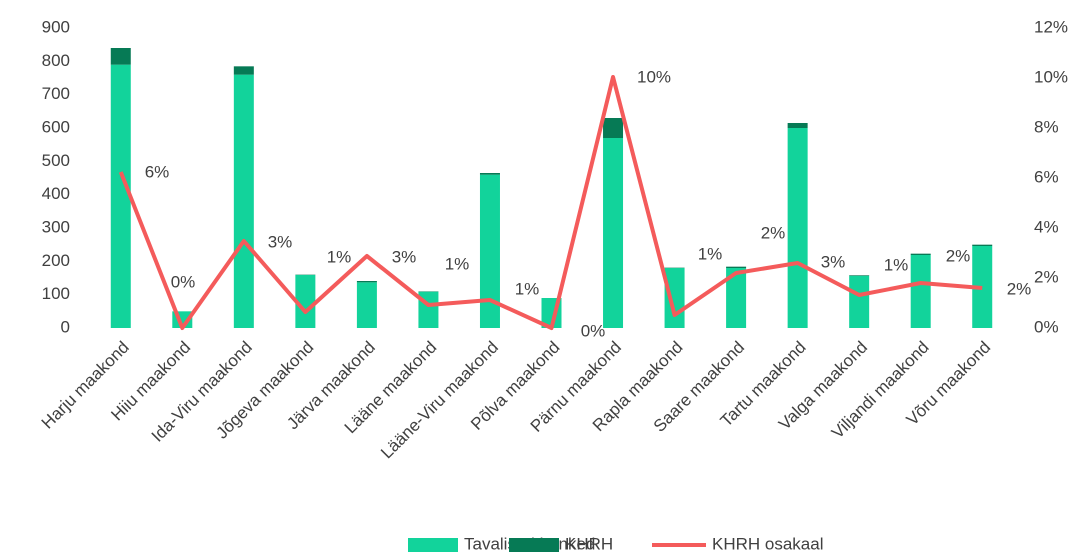  What do you see at coordinates (56, 60) in the screenshot?
I see `y-tick-label: 800` at bounding box center [56, 60].